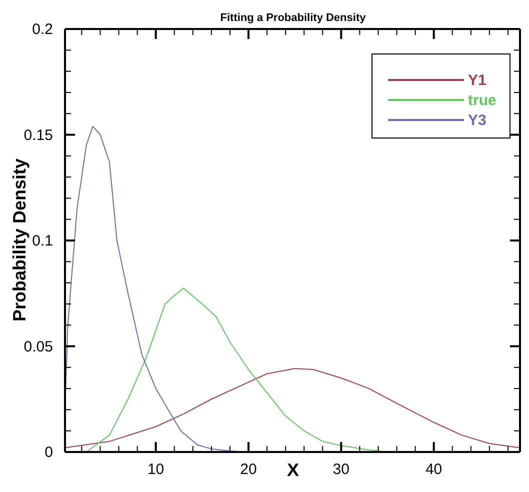 This screenshot has width=529, height=492. What do you see at coordinates (341, 469) in the screenshot?
I see `x-tick-label: 30` at bounding box center [341, 469].